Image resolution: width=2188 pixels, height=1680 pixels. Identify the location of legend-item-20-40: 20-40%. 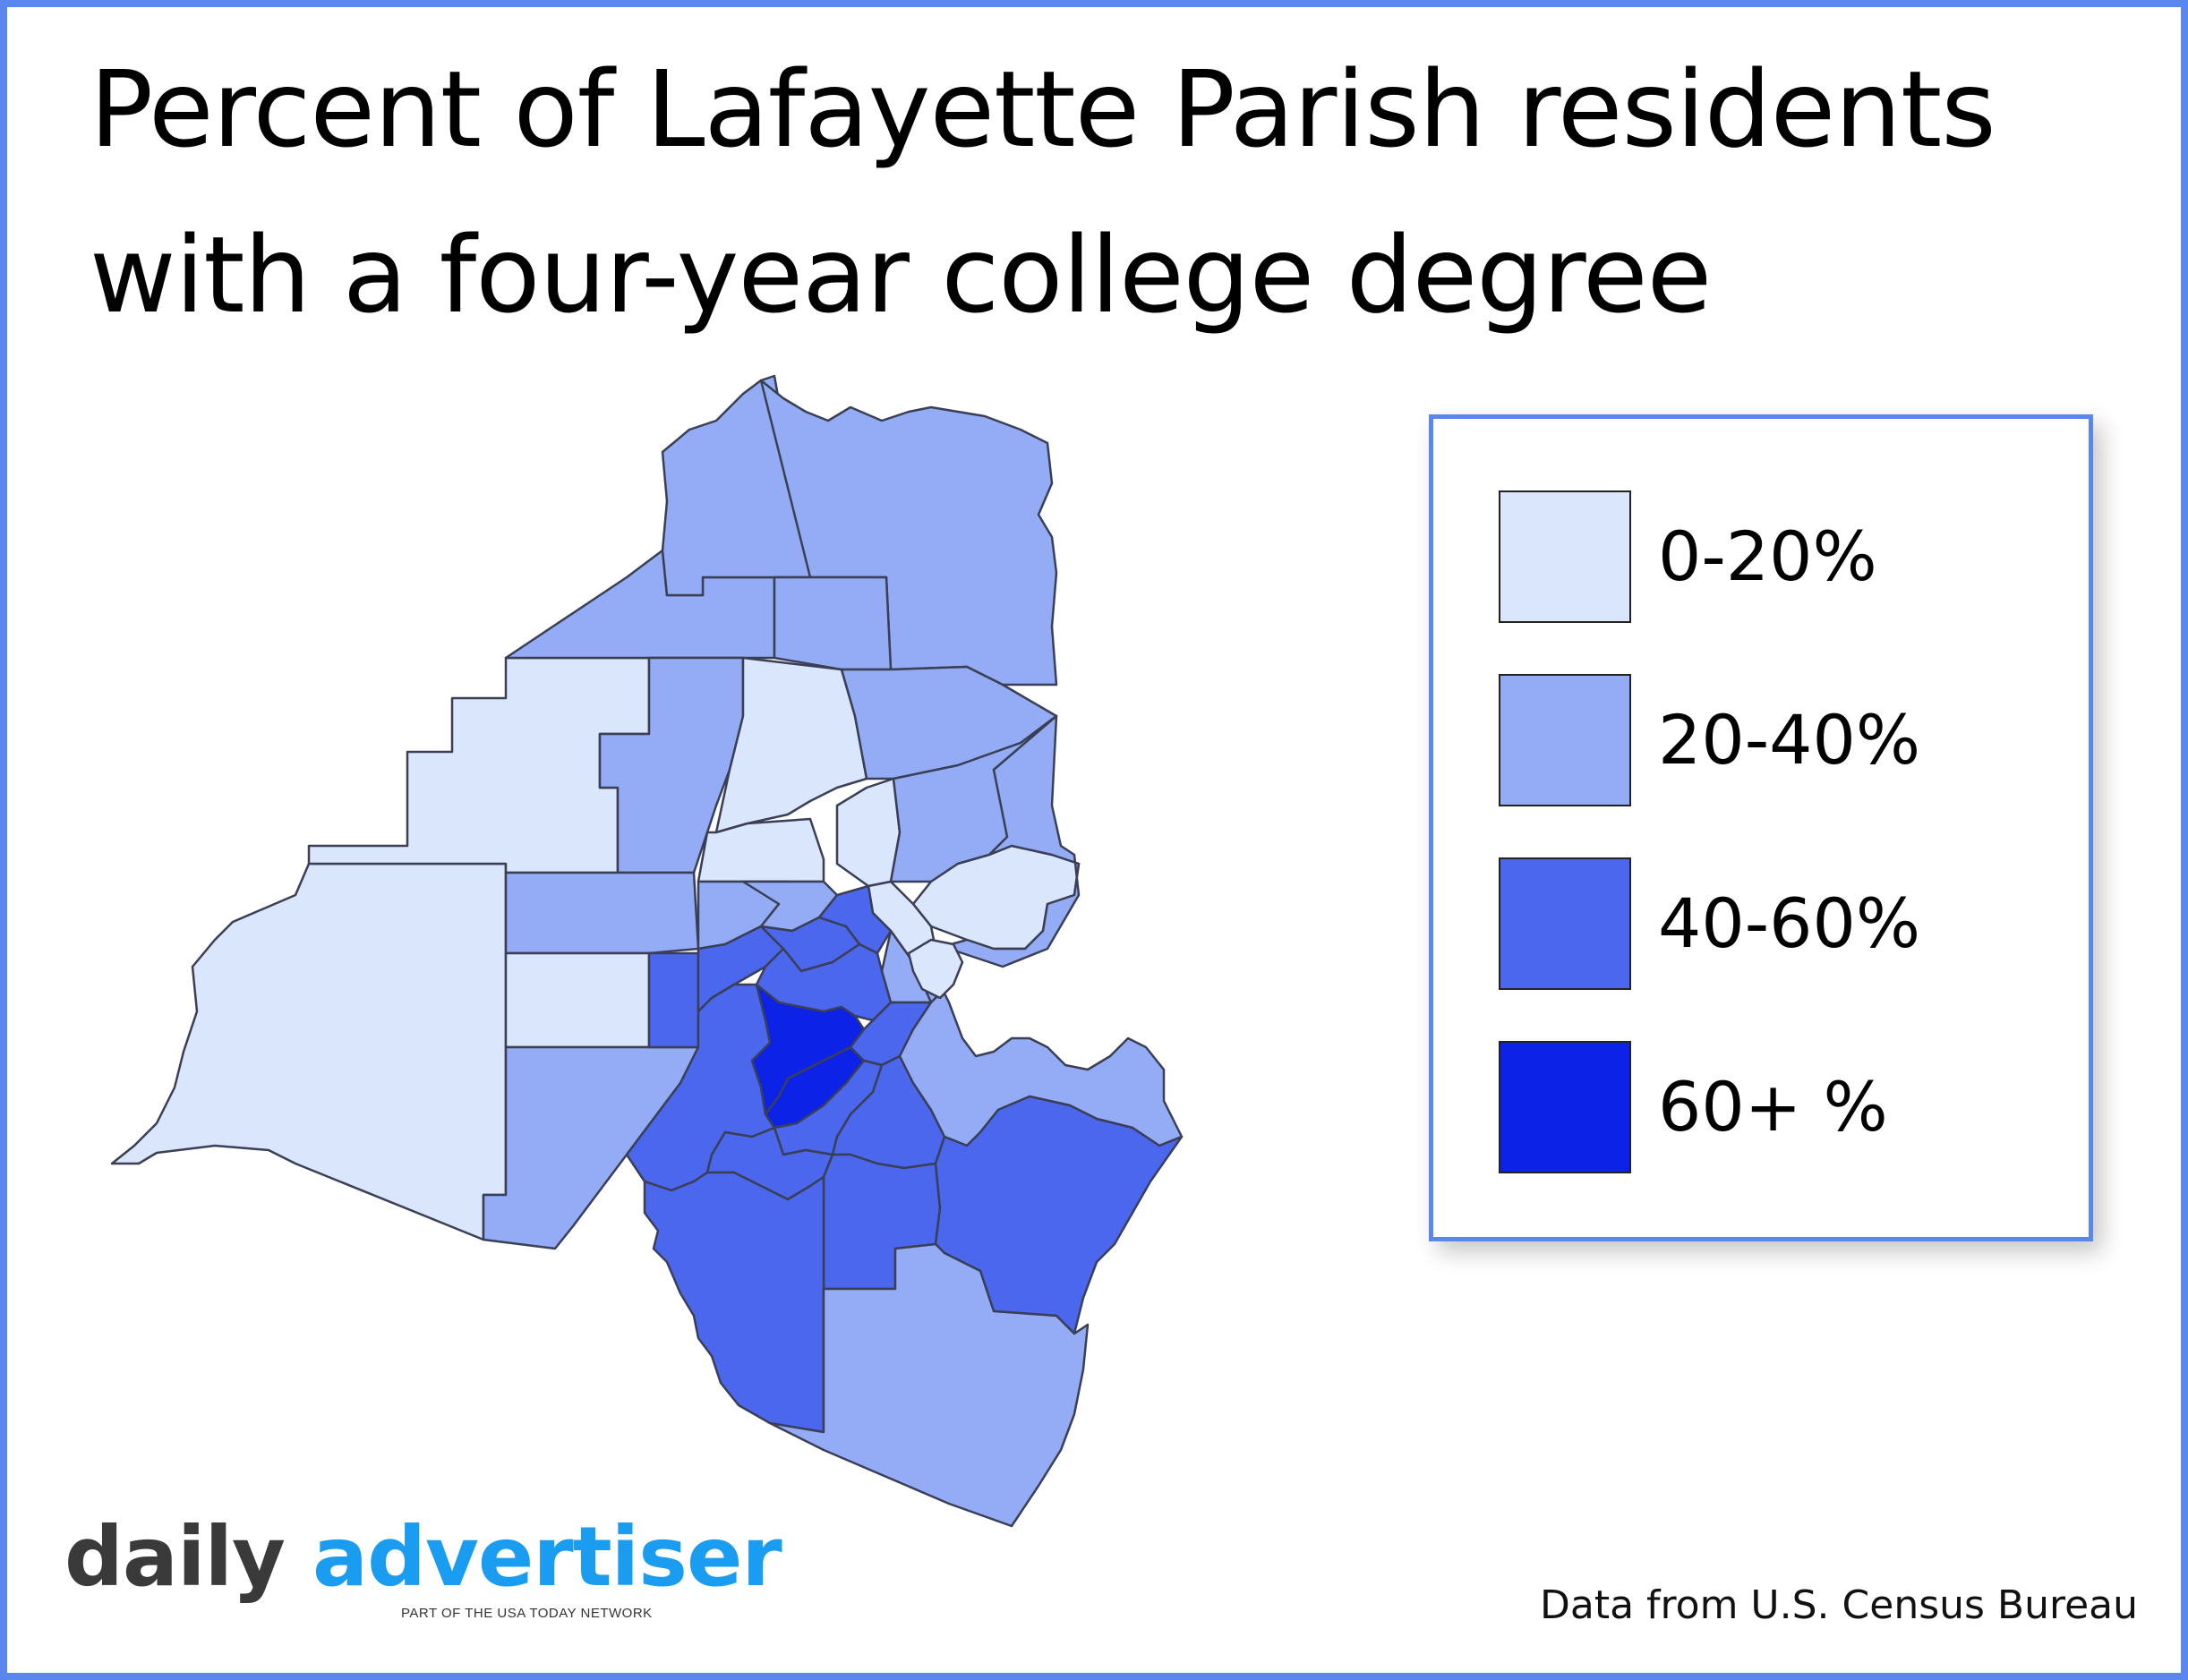
(1768, 741).